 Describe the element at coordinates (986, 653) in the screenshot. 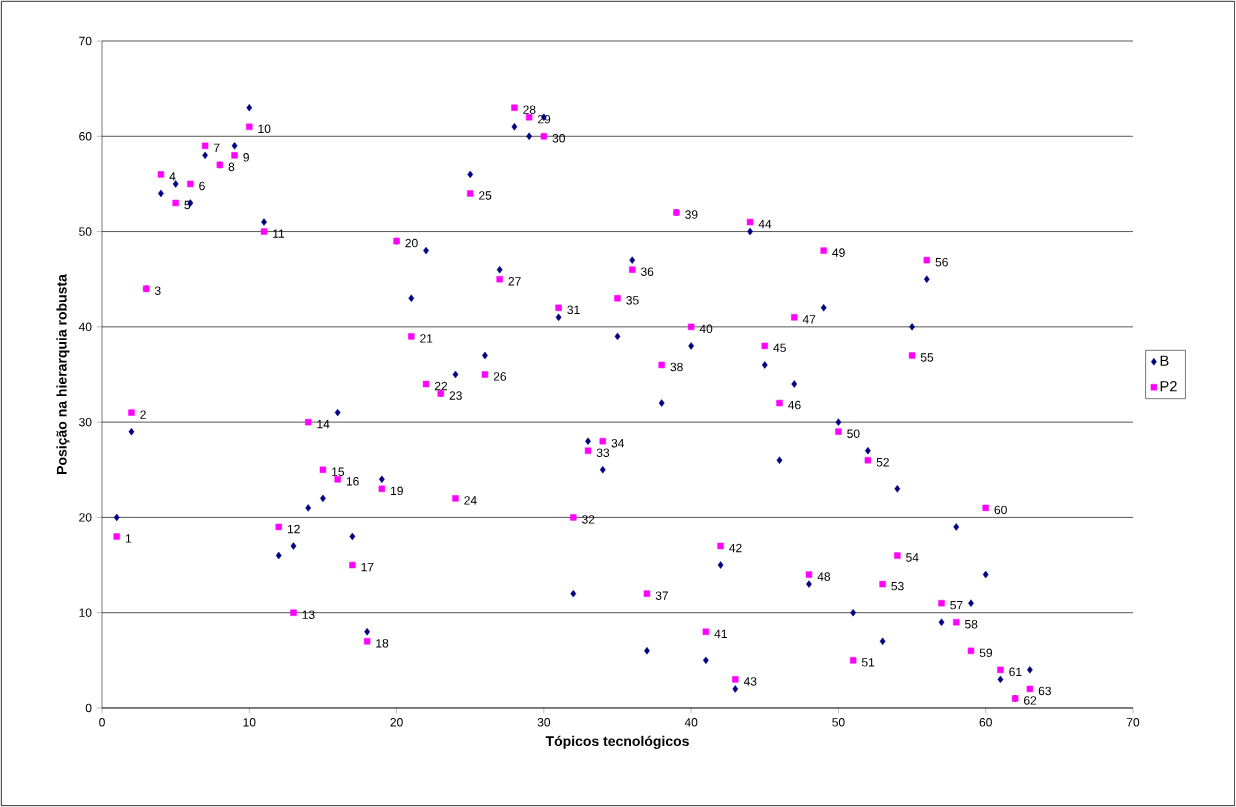

I see `annotation: 59` at that location.